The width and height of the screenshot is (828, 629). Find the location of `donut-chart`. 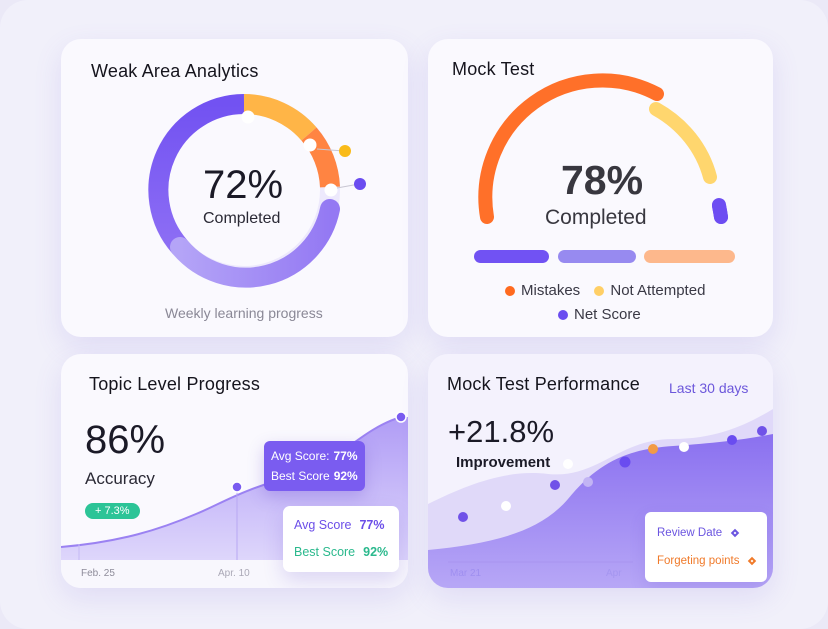

donut-chart is located at coordinates (257, 191).